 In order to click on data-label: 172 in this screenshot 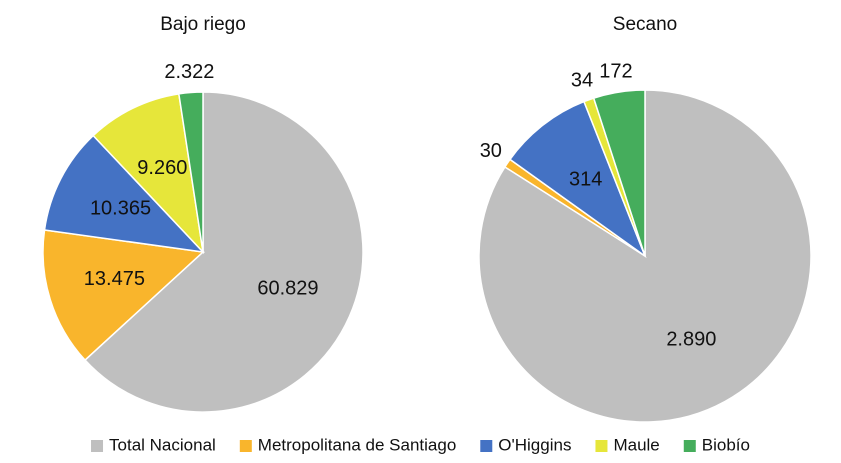, I will do `click(615, 72)`.